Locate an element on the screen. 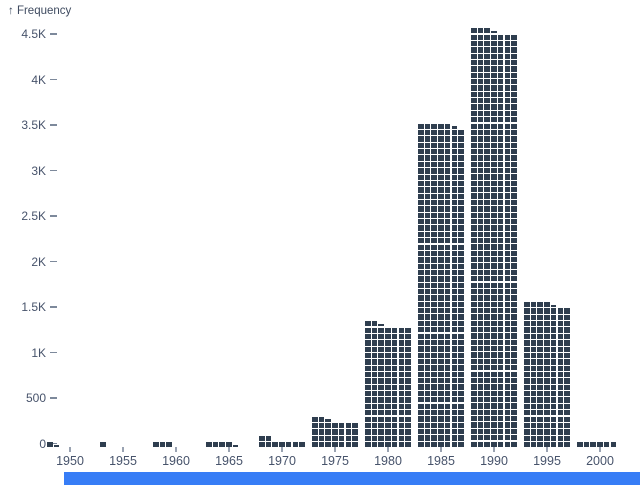  waffle-partial-cell is located at coordinates (381, 325).